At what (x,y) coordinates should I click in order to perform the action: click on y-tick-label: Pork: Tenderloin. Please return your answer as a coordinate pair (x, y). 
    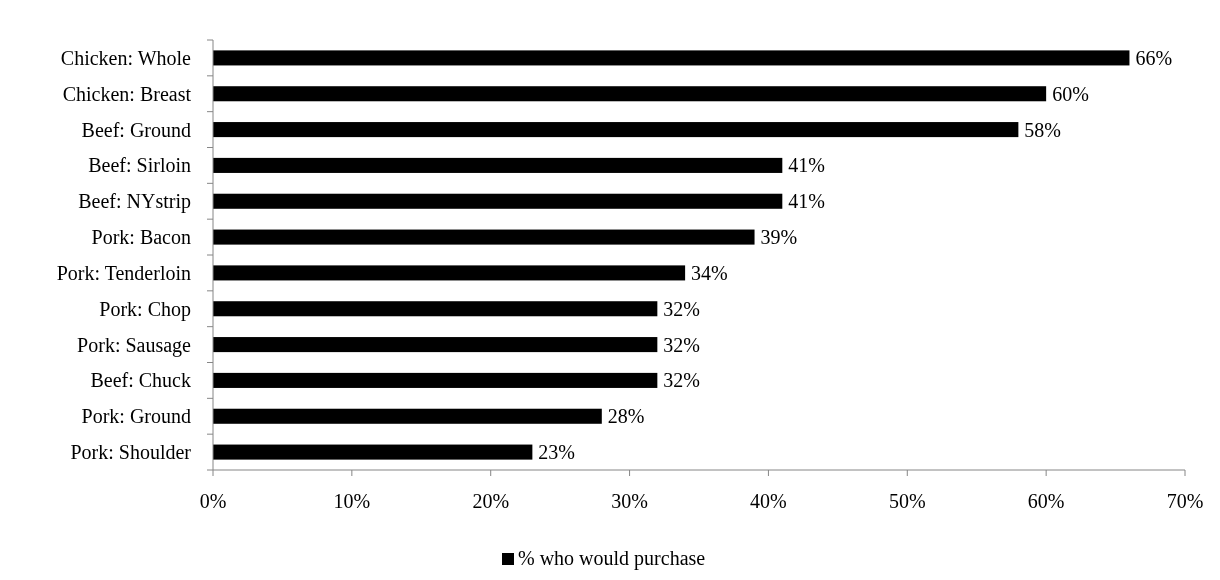
    Looking at the image, I should click on (123, 272).